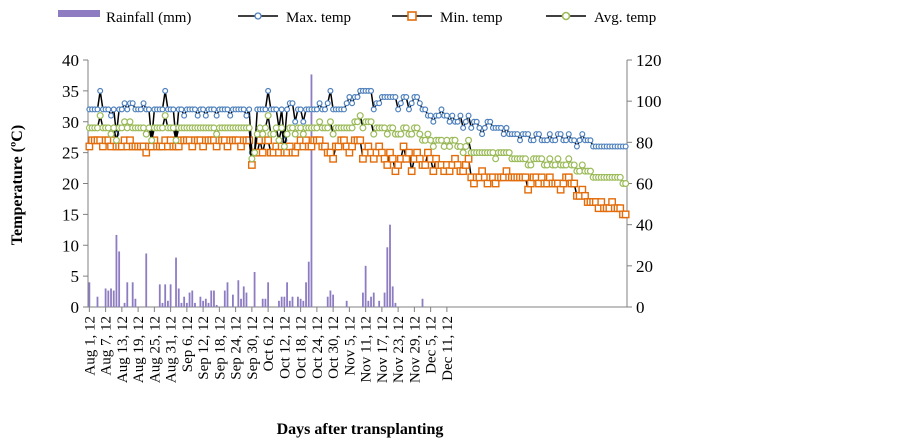 This screenshot has width=900, height=446. I want to click on y-tick-label: 30, so click(70, 122).